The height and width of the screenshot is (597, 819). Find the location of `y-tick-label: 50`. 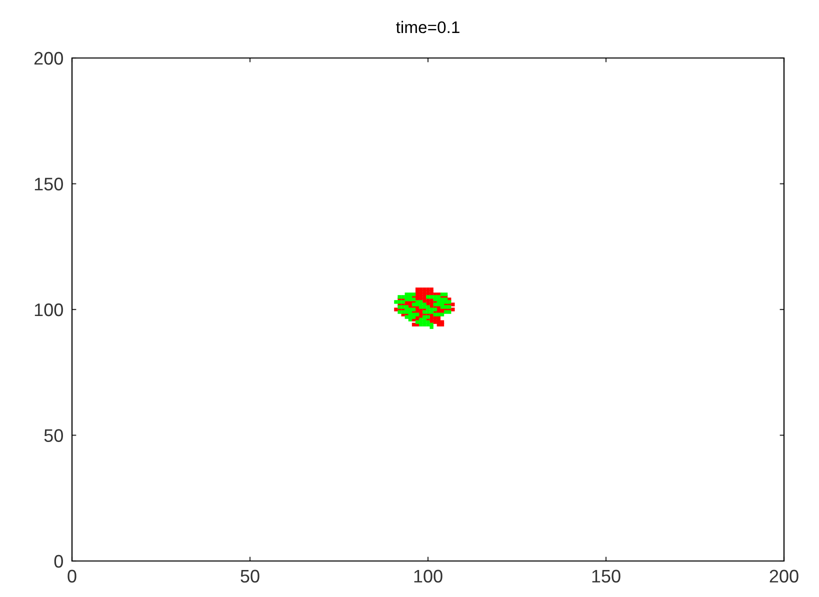

y-tick-label: 50 is located at coordinates (53, 435).